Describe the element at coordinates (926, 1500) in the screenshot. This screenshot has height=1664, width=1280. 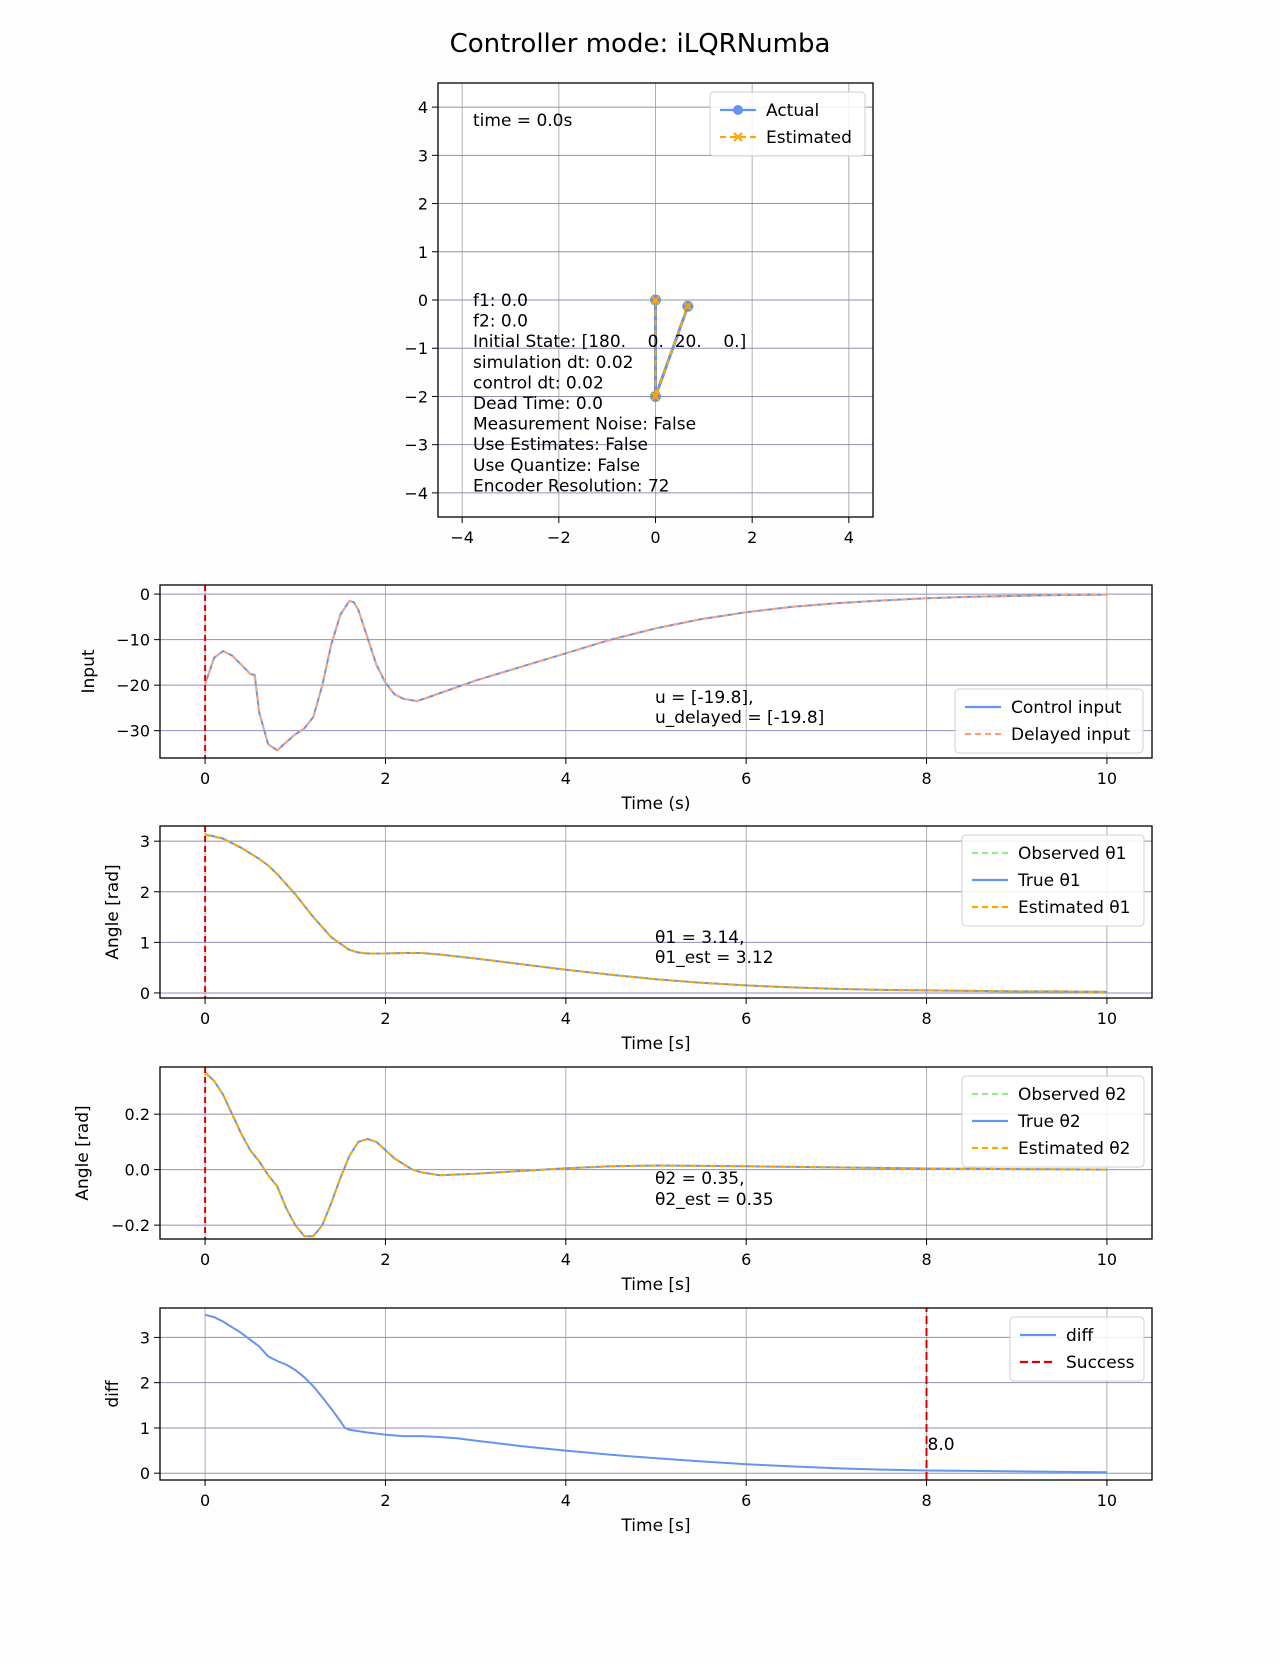
I see `diff-xtick-label: 8` at that location.